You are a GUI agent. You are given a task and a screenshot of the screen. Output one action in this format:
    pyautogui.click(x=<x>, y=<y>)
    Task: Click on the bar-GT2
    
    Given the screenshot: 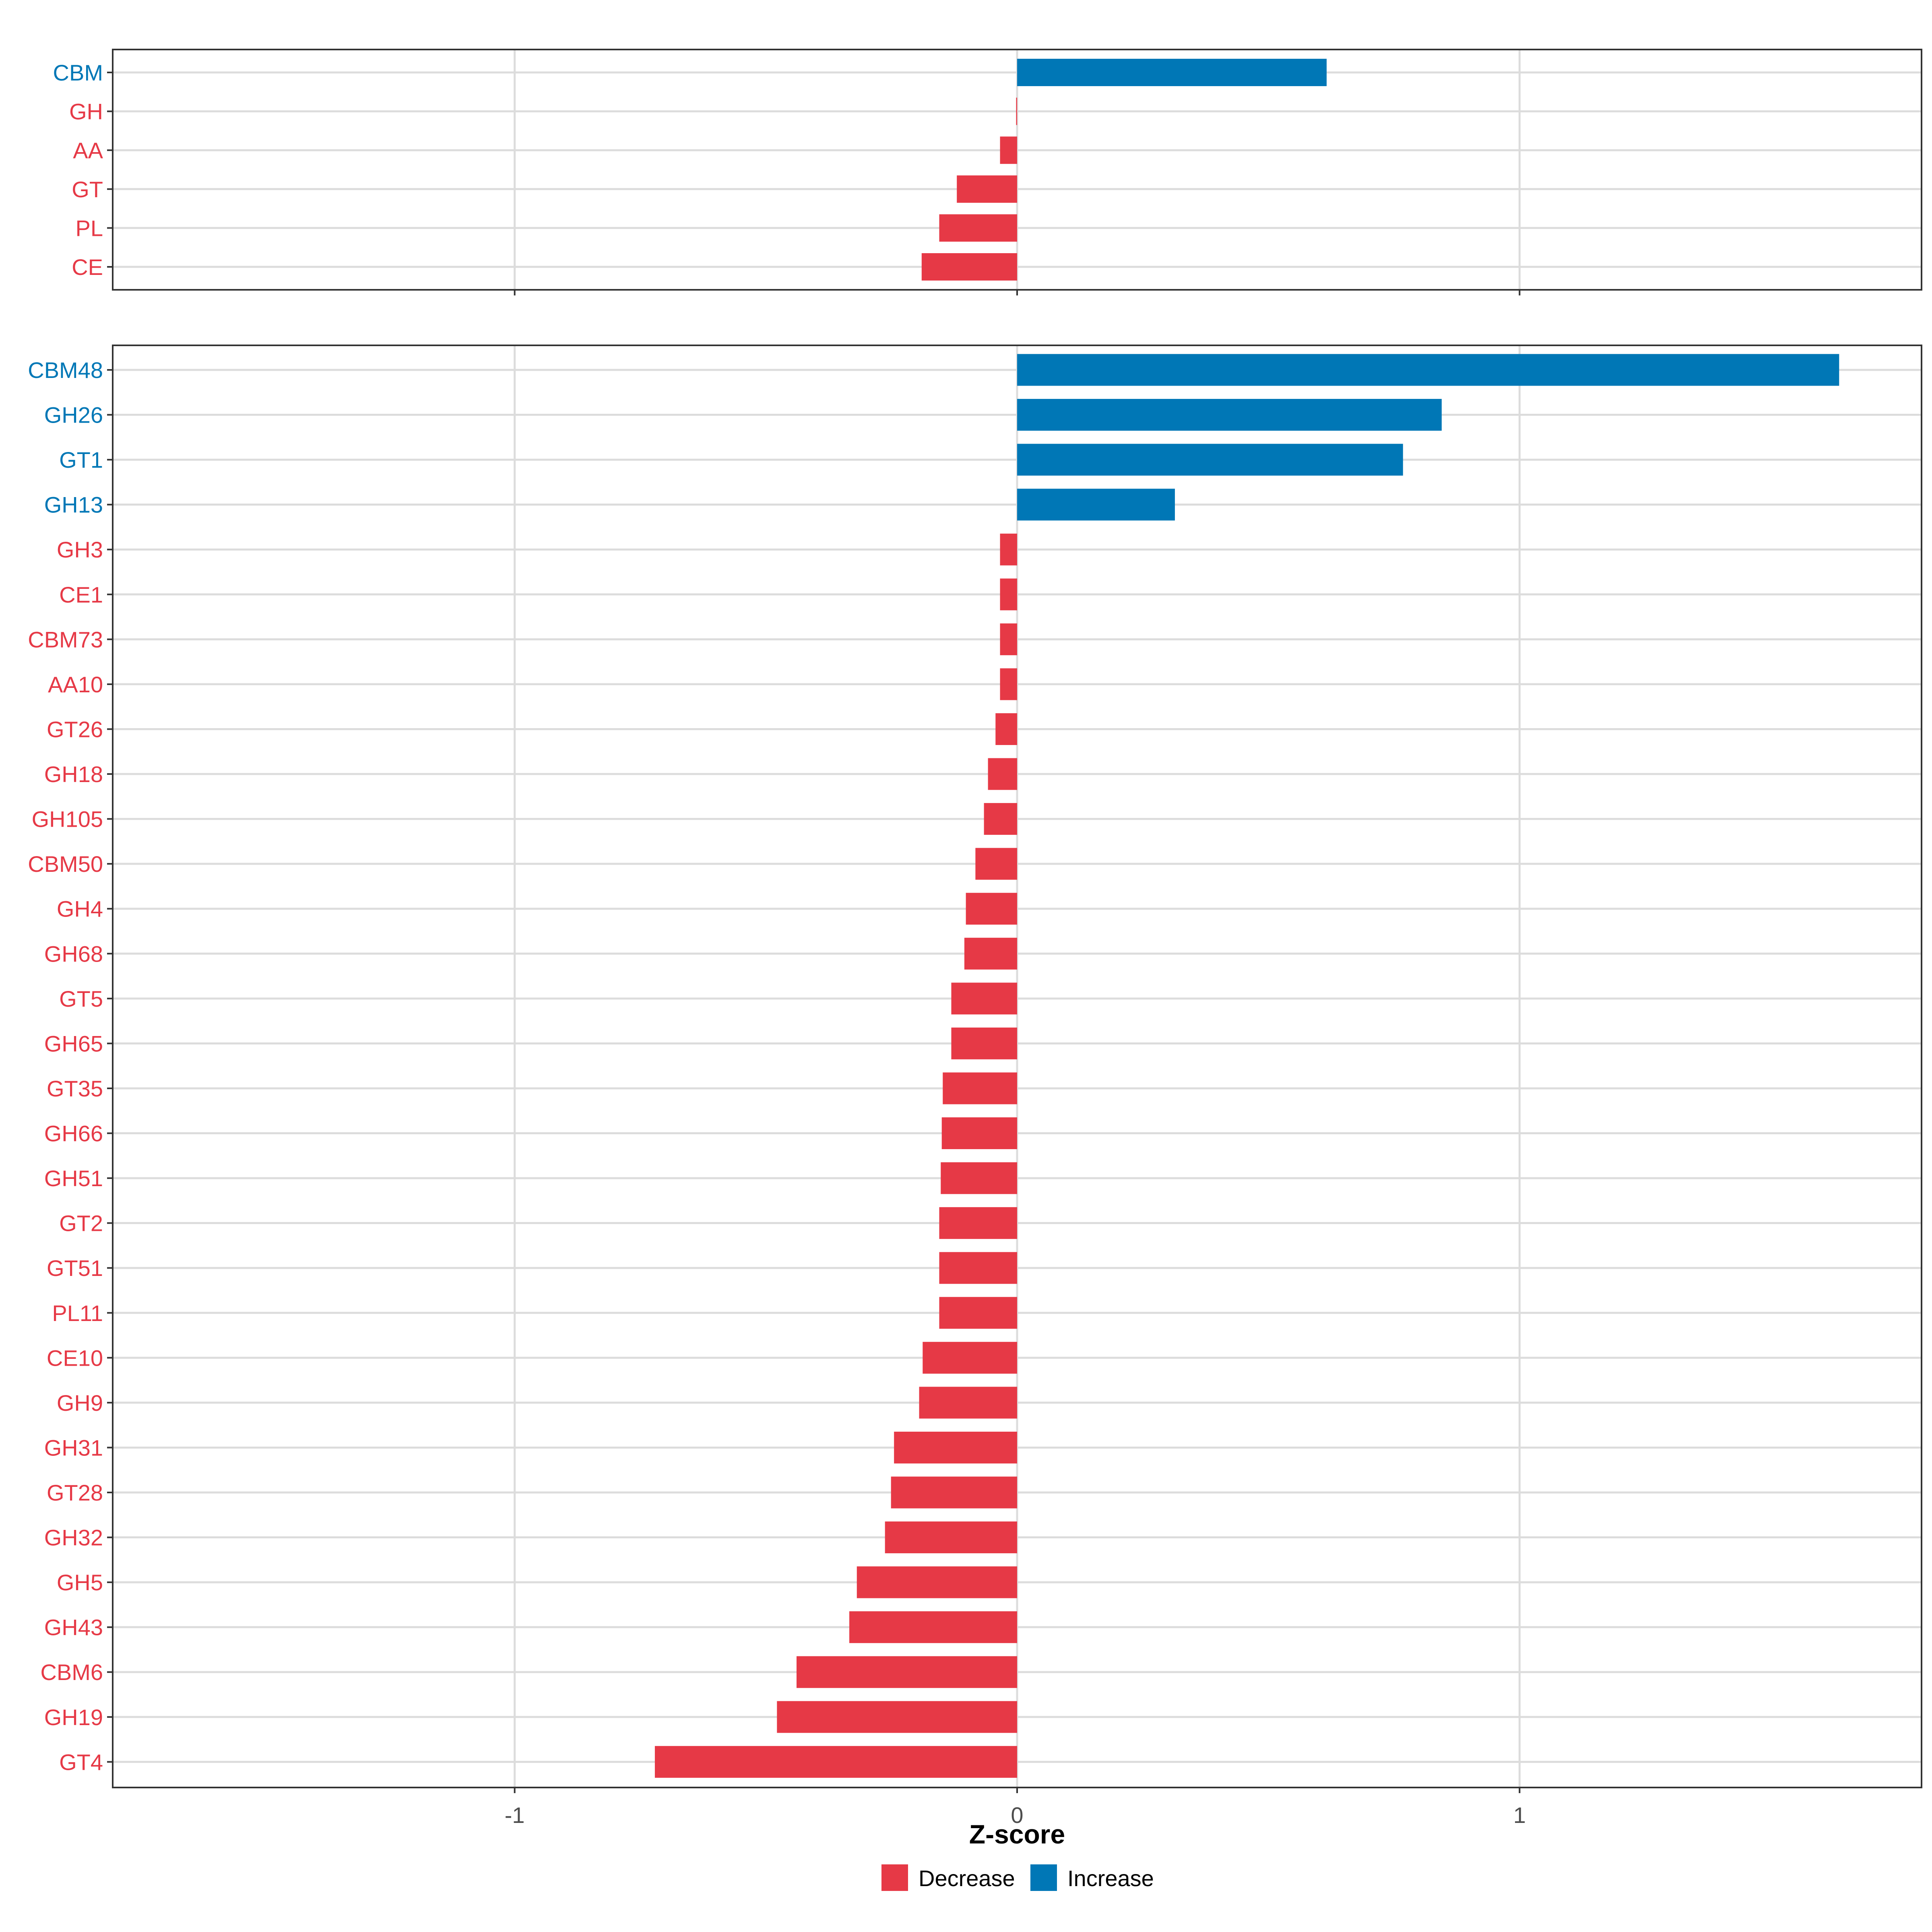 What is the action you would take?
    pyautogui.click(x=978, y=1223)
    